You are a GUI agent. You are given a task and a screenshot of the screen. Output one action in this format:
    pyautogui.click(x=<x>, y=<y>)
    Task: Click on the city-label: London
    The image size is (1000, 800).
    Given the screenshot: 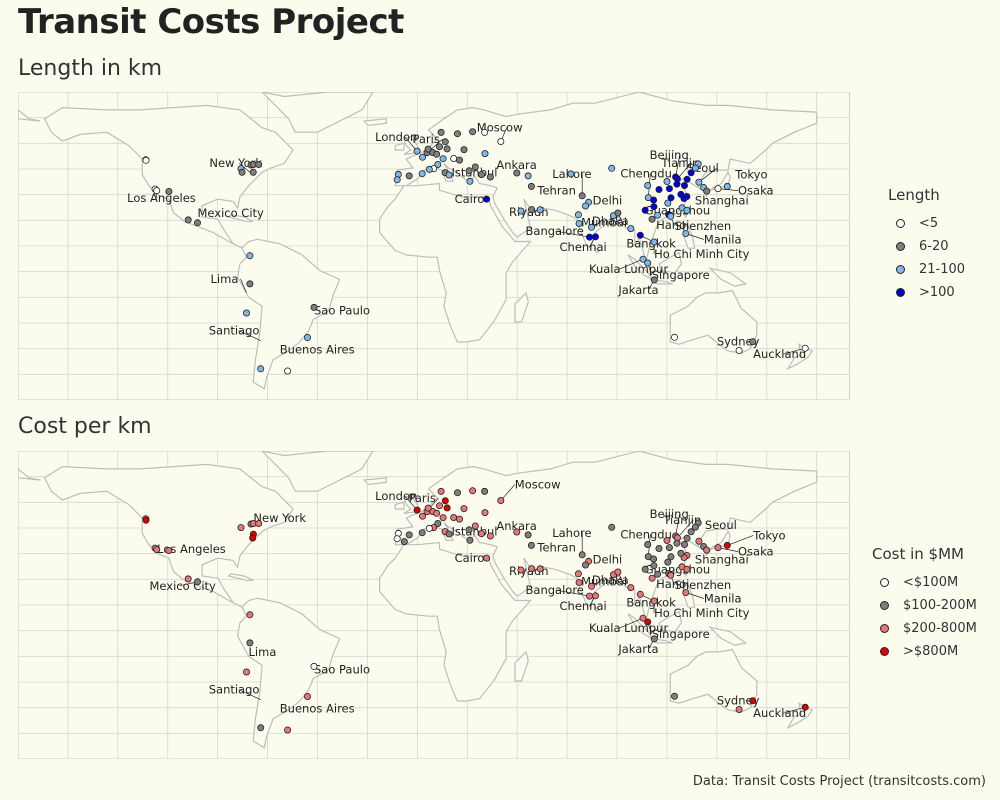 What is the action you would take?
    pyautogui.click(x=396, y=496)
    